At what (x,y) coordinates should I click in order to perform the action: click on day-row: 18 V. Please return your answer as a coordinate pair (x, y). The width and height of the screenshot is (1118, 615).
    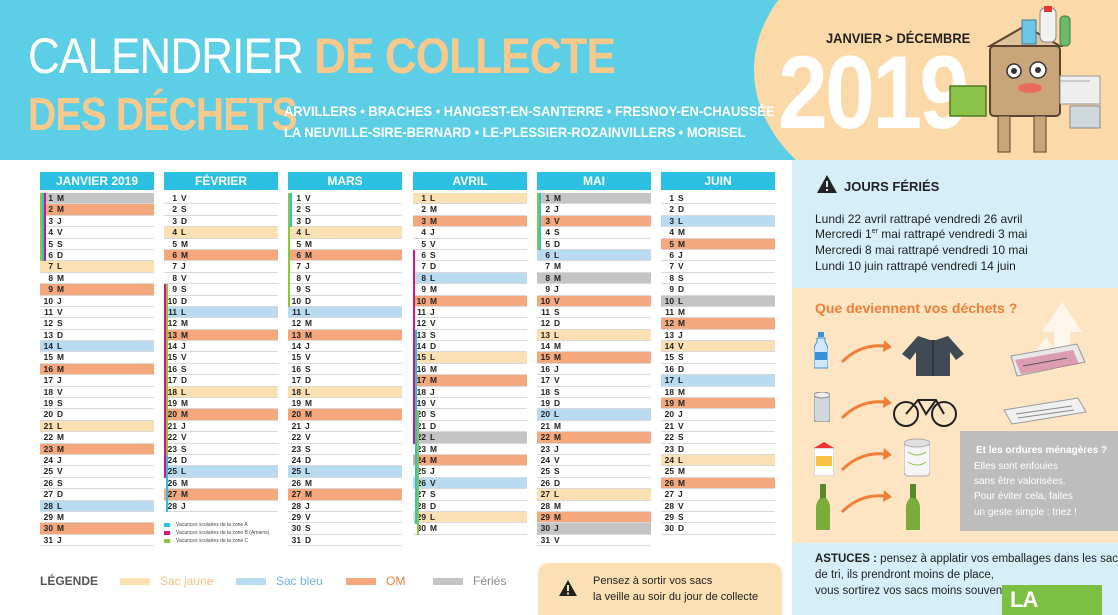
    Looking at the image, I should click on (97, 392).